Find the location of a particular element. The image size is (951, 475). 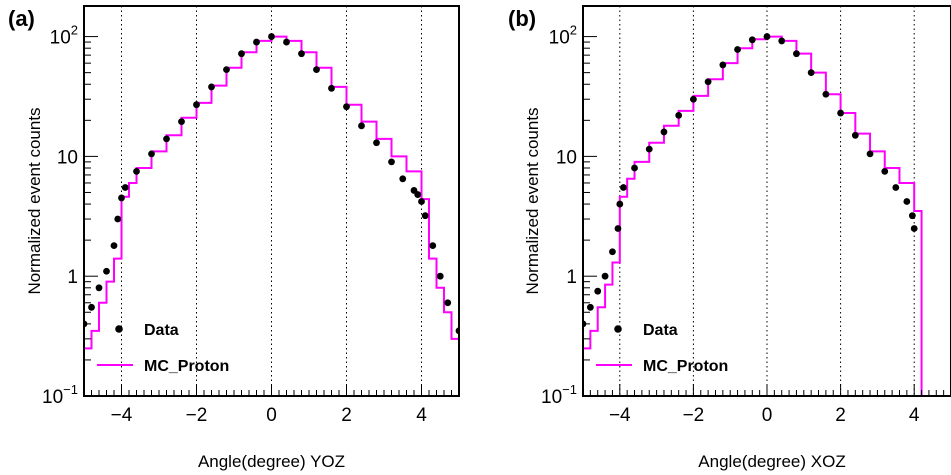

panel-label: (b) is located at coordinates (522, 18).